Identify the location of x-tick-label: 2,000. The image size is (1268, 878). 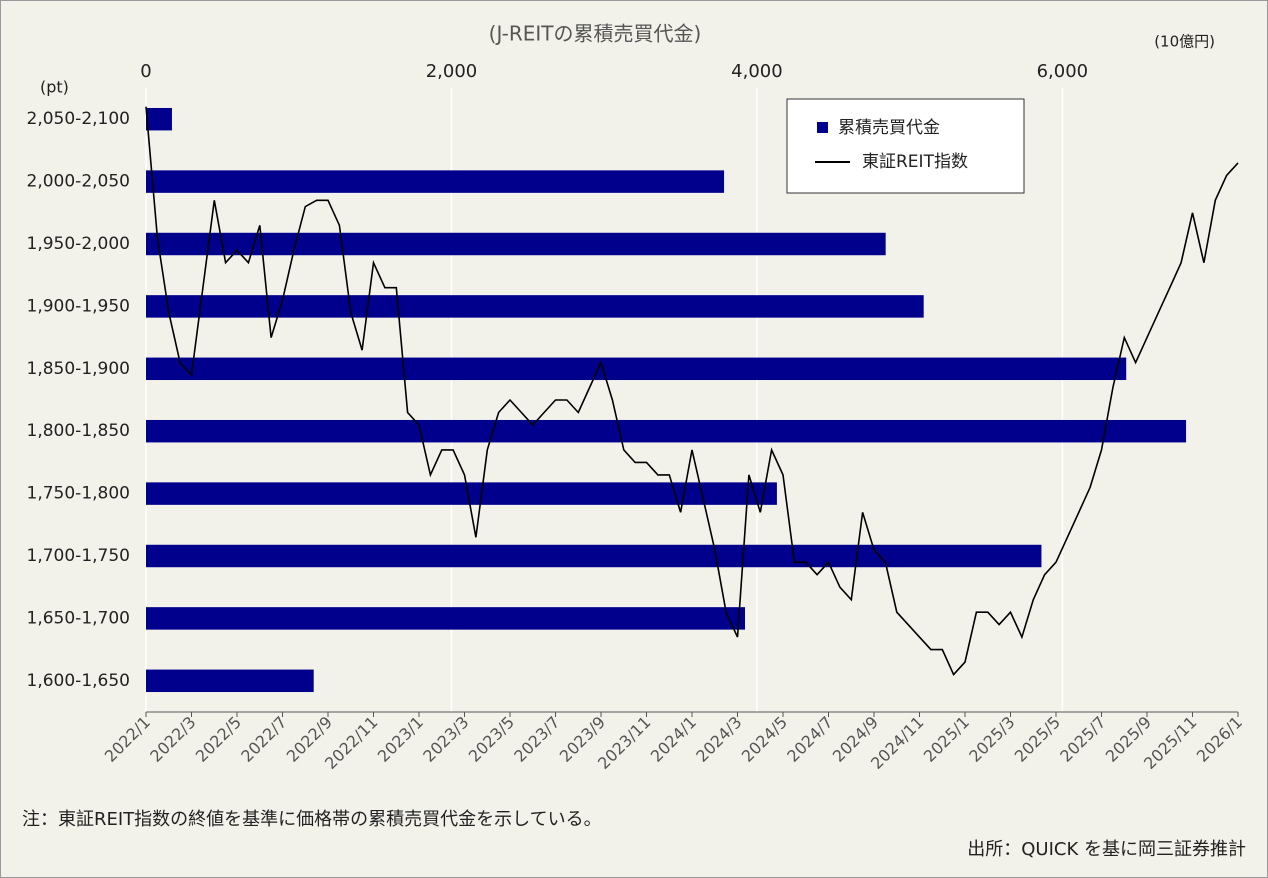
(452, 71).